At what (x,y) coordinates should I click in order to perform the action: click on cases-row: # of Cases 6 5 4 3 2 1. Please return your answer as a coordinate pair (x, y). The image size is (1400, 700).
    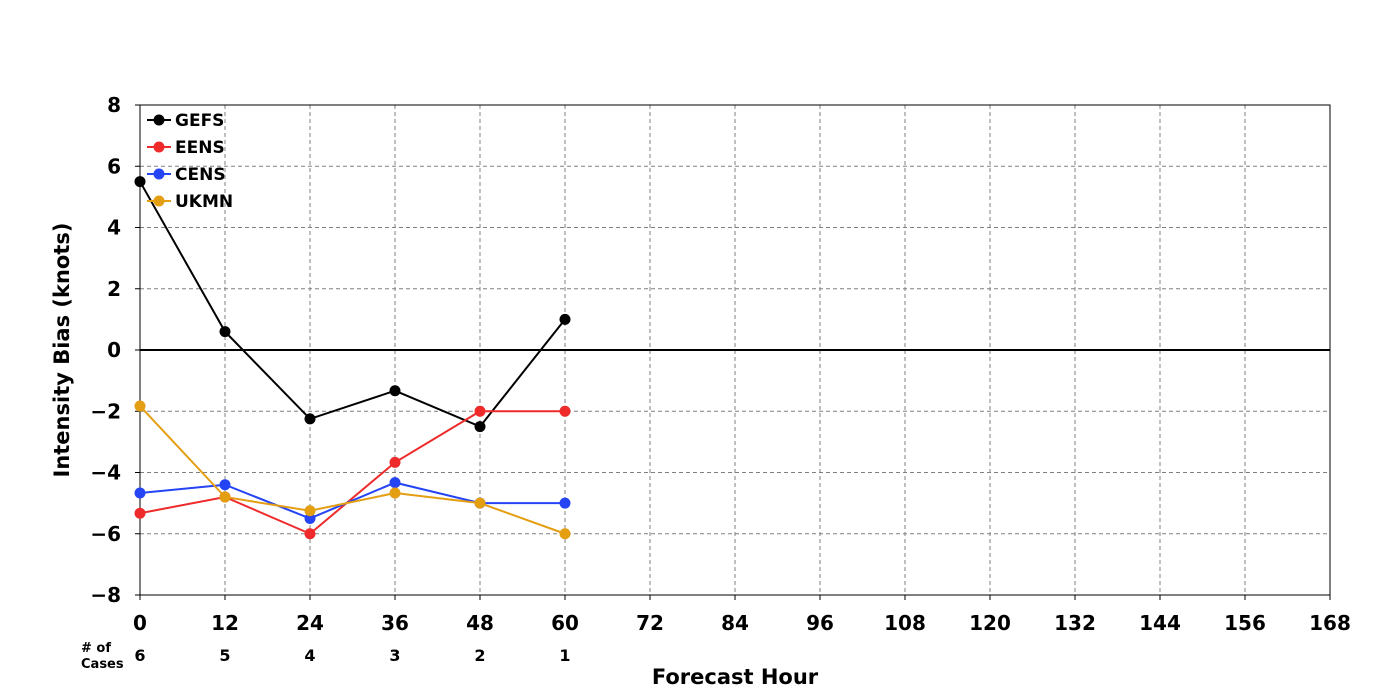
    Looking at the image, I should click on (326, 656).